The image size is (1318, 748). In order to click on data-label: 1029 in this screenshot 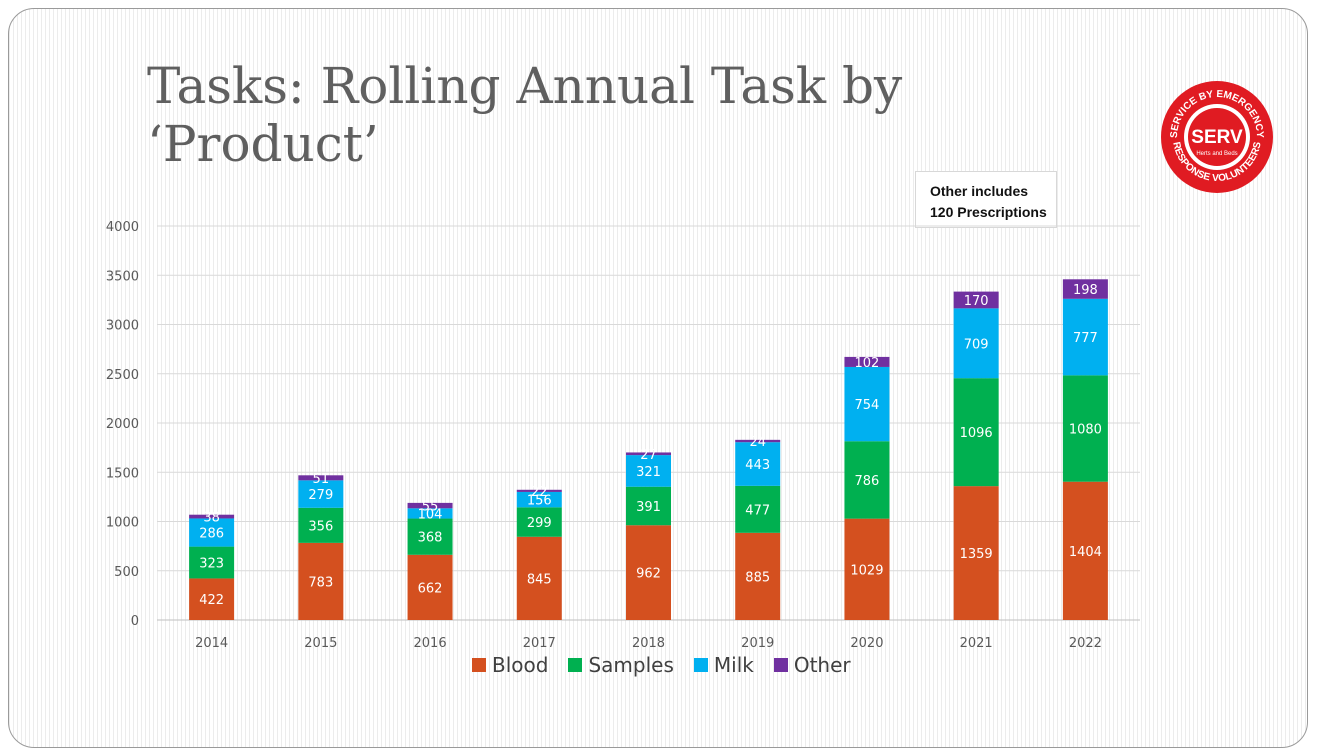, I will do `click(866, 570)`.